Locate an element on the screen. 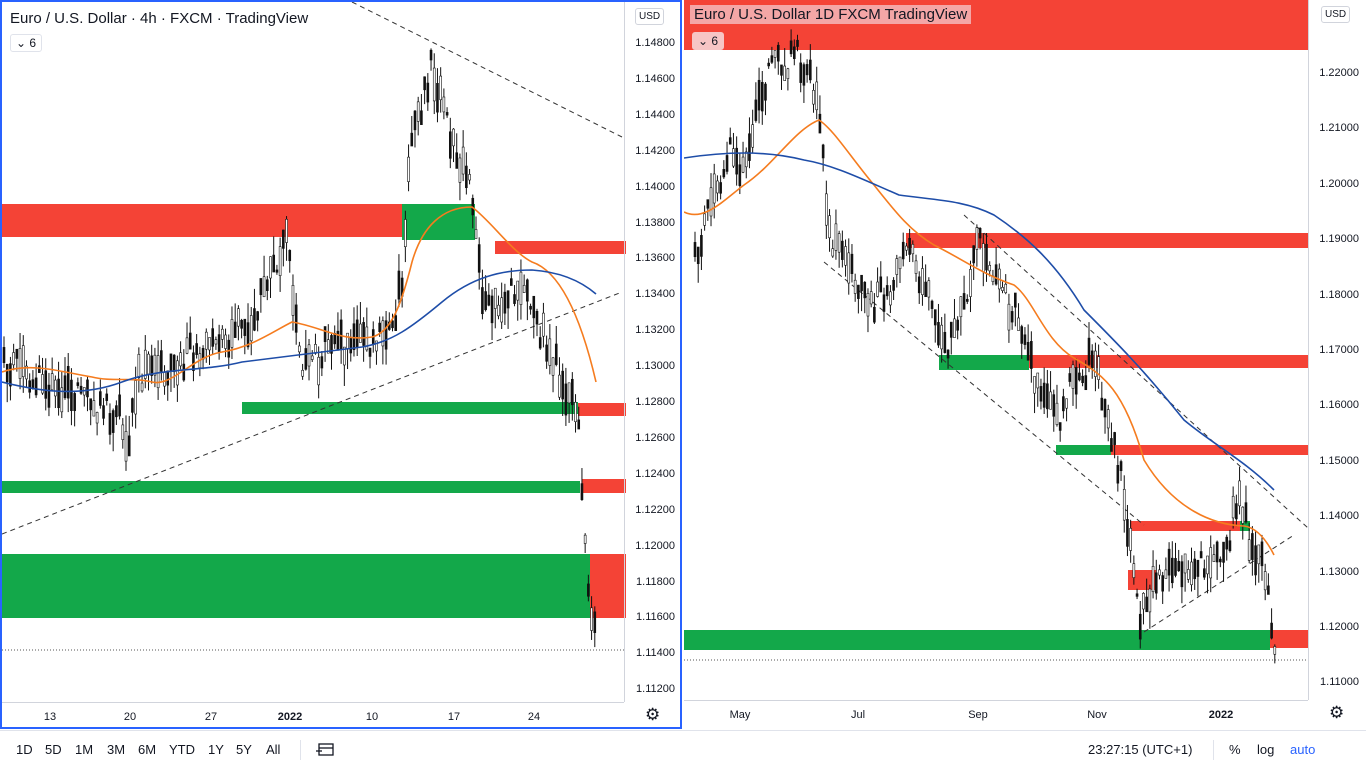  time-tick-label: 20 is located at coordinates (130, 717).